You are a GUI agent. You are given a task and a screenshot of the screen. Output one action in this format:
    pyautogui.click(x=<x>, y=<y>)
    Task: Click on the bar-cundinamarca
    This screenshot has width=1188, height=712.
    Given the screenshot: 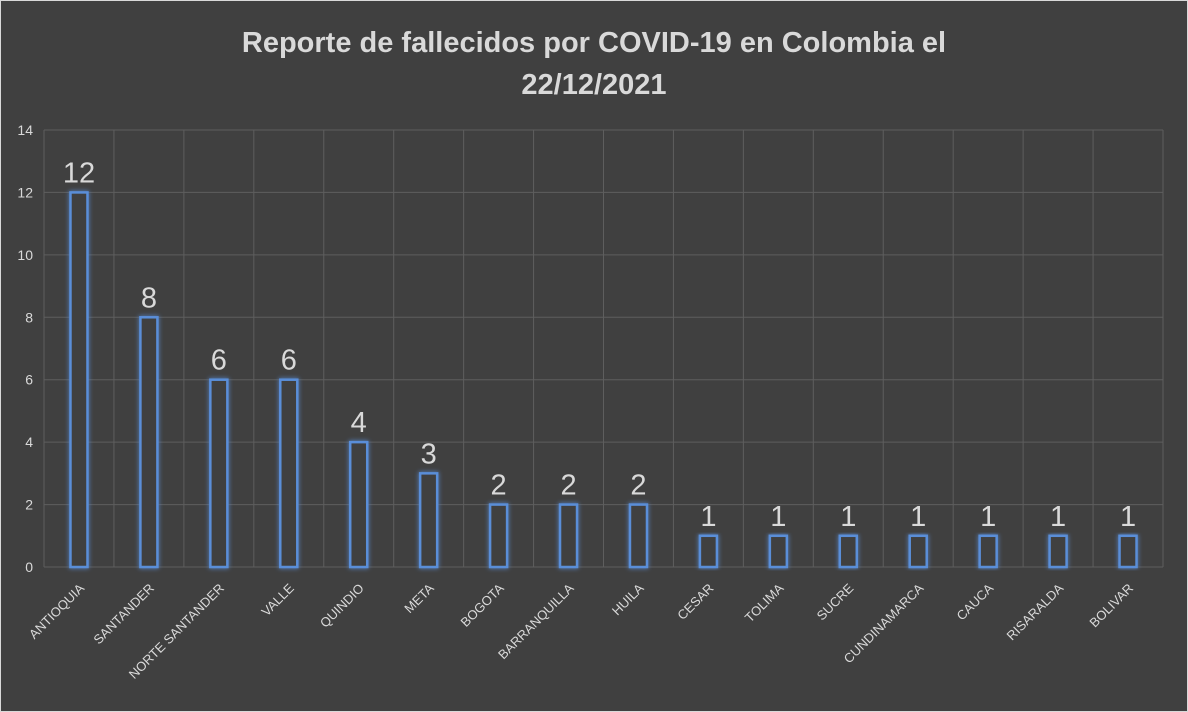 What is the action you would take?
    pyautogui.click(x=918, y=551)
    